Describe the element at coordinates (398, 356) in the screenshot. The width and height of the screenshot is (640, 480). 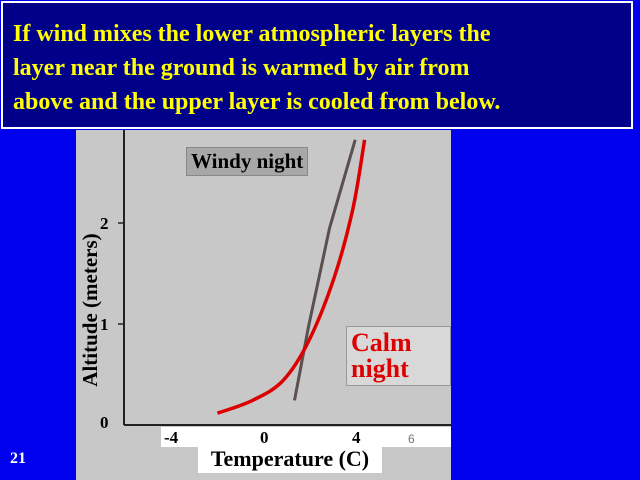
I see `legend-calm-night: Calm night` at that location.